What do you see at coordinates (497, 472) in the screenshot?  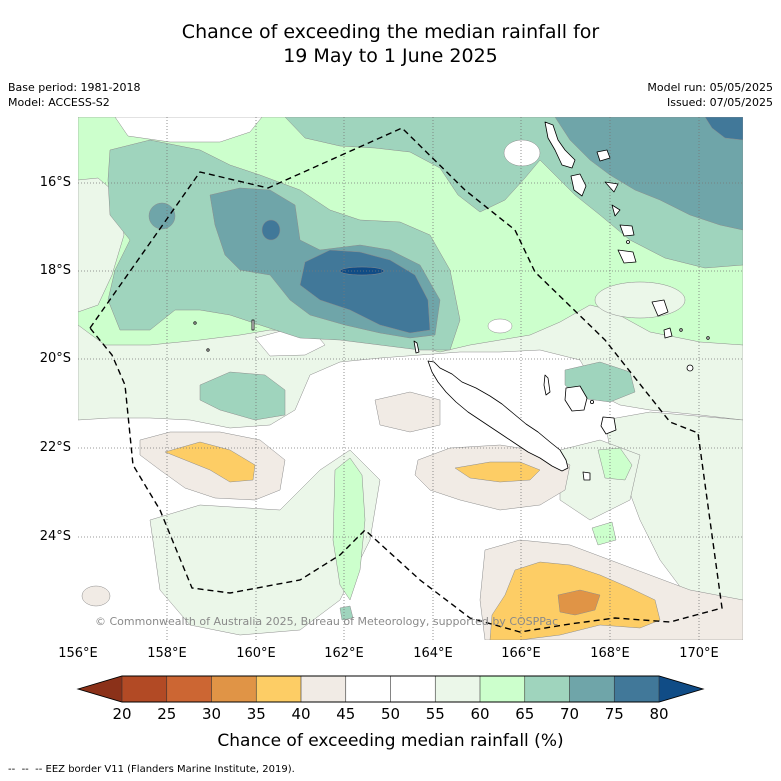 I see `contour-35-40-south-central` at bounding box center [497, 472].